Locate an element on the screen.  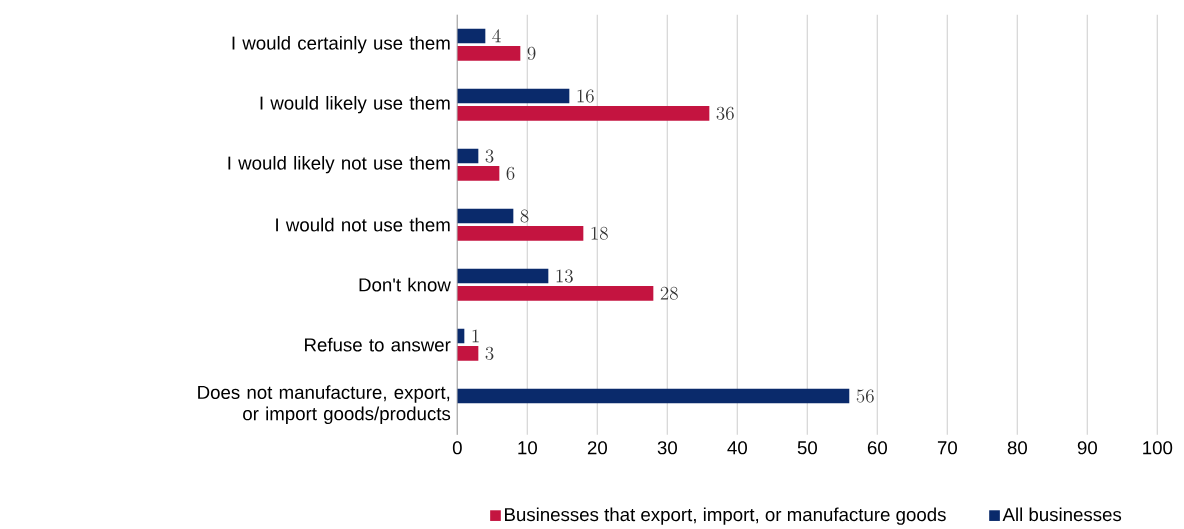
y-tick-label: I would certainly use them is located at coordinates (341, 44).